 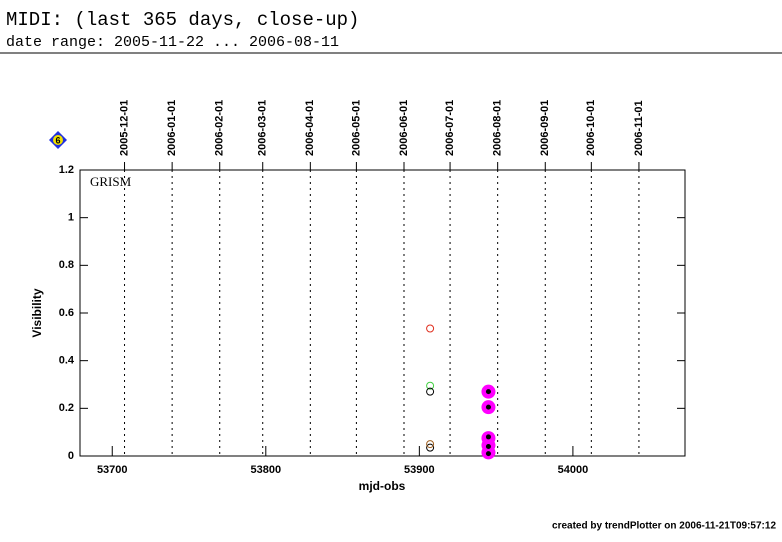 I want to click on annotation: GRISM, so click(x=111, y=181).